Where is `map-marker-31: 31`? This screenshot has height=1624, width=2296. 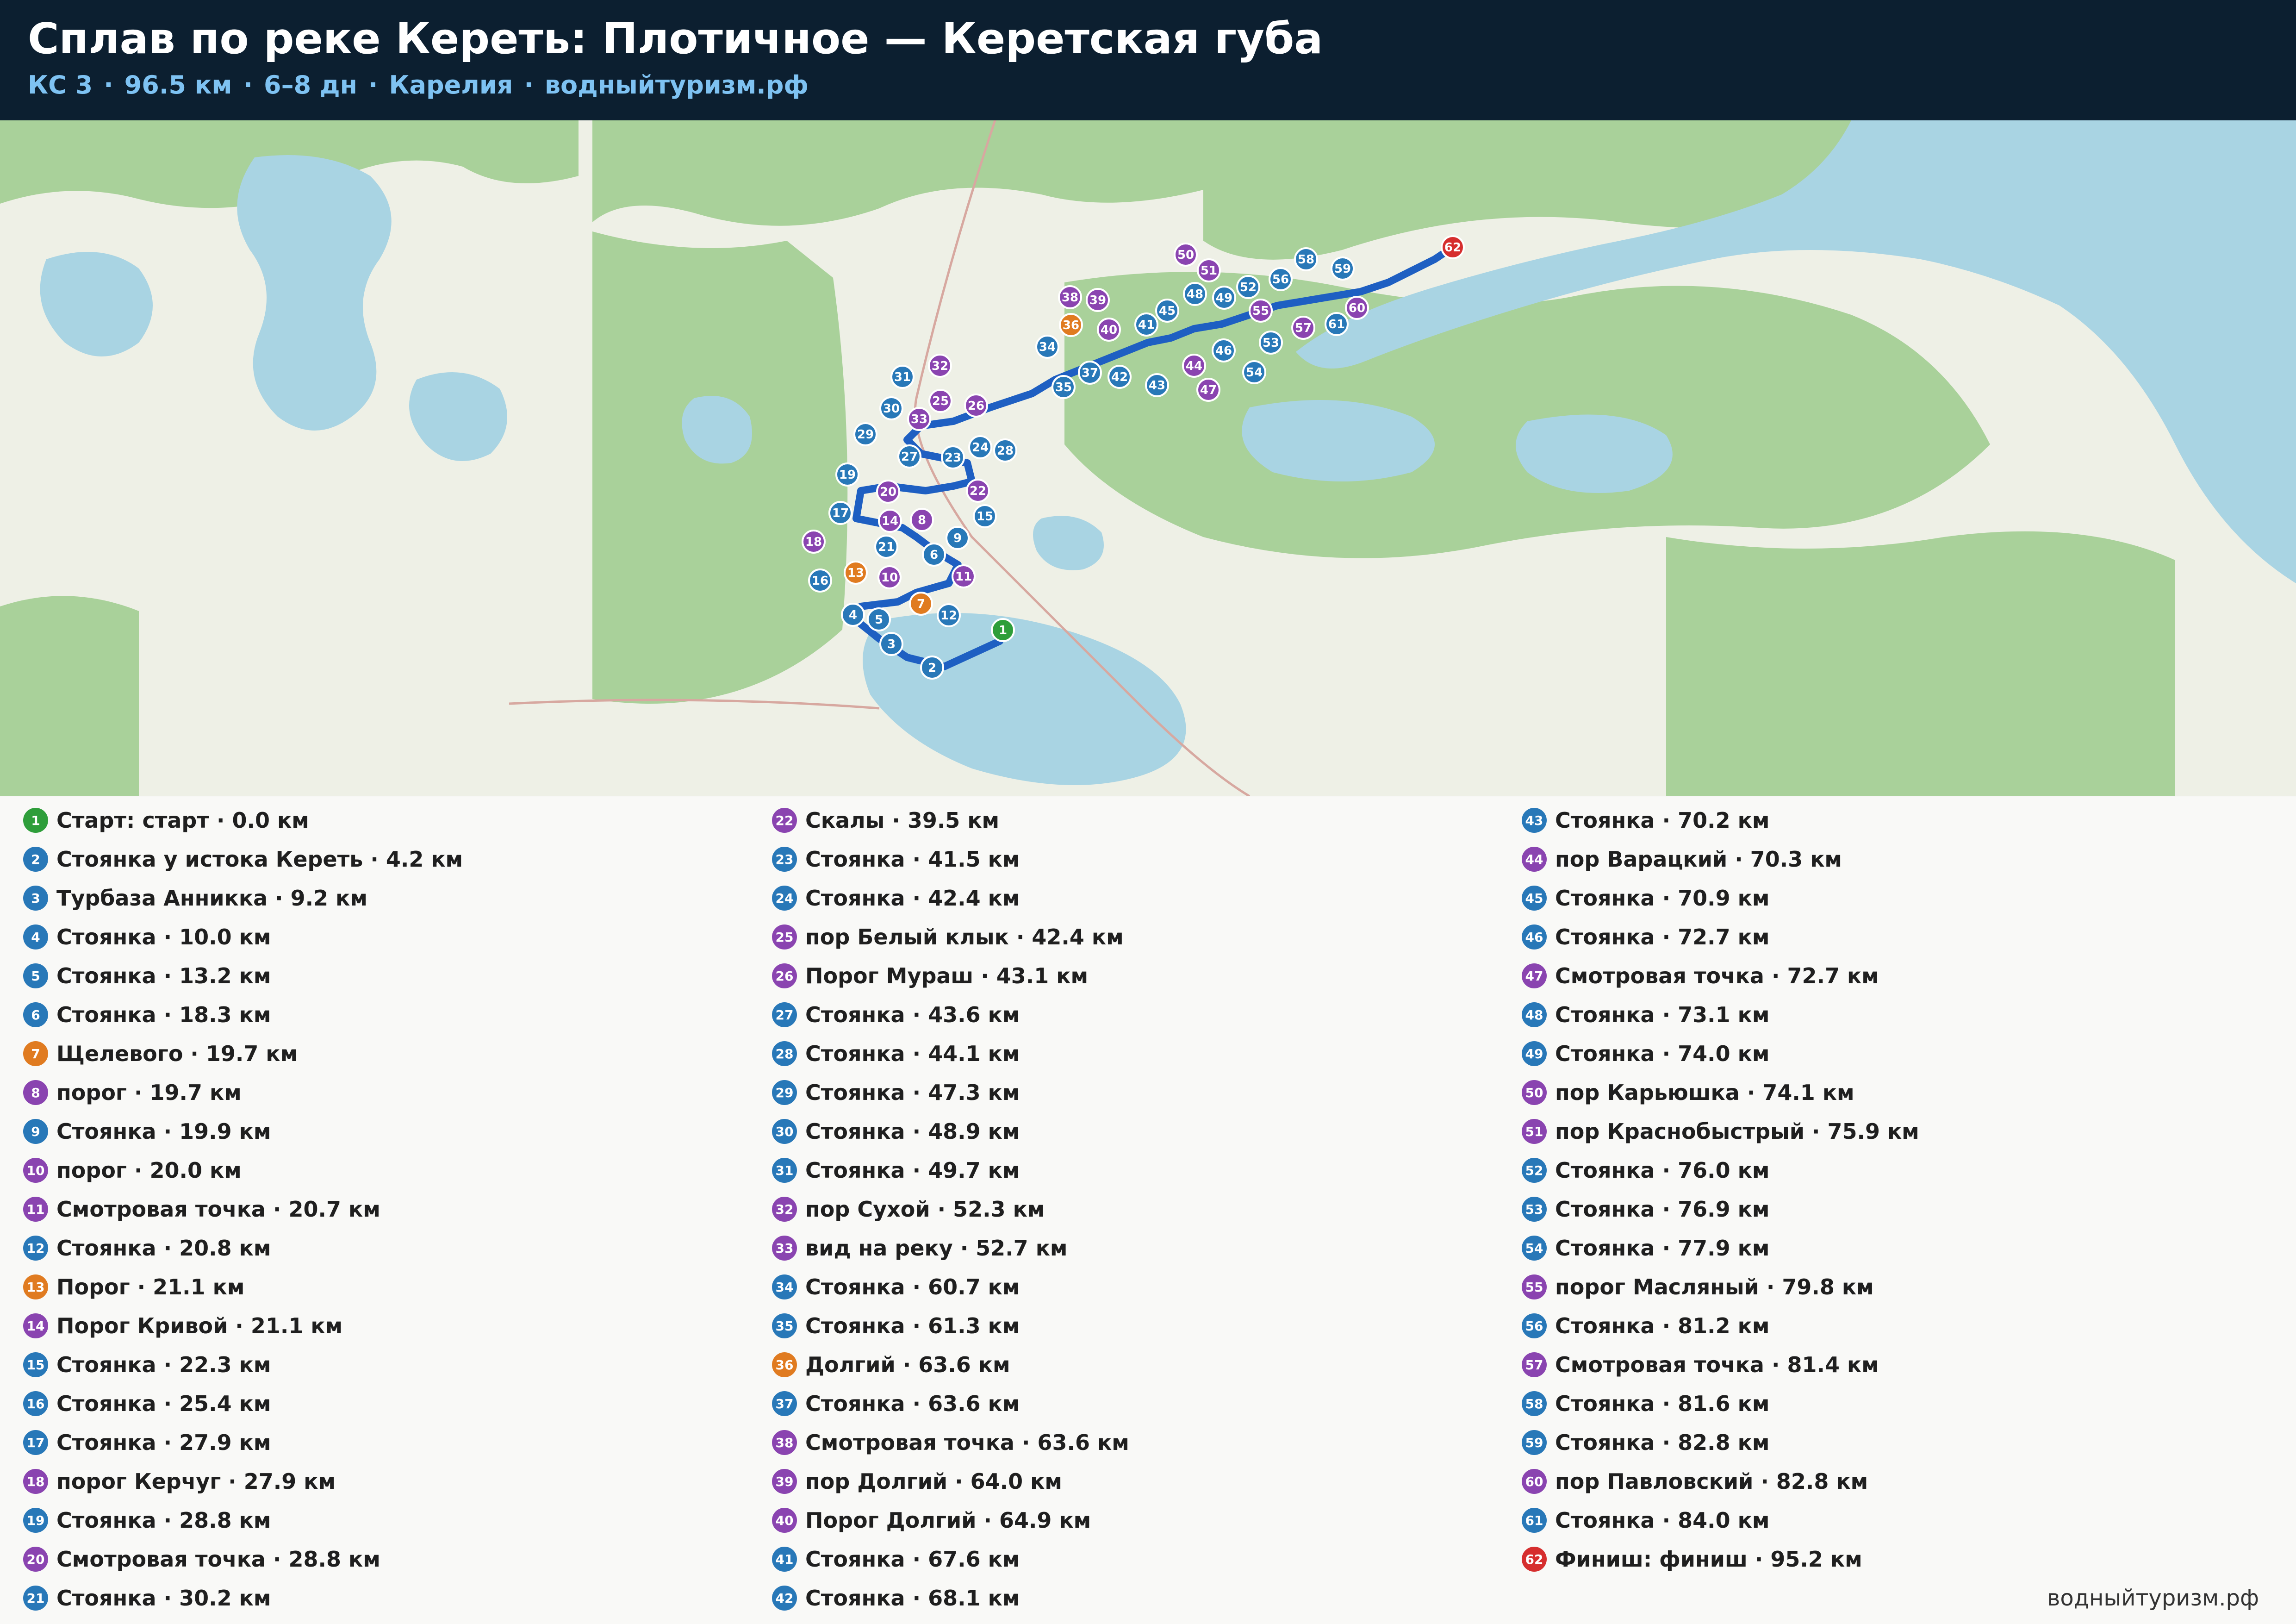
map-marker-31: 31 is located at coordinates (902, 377).